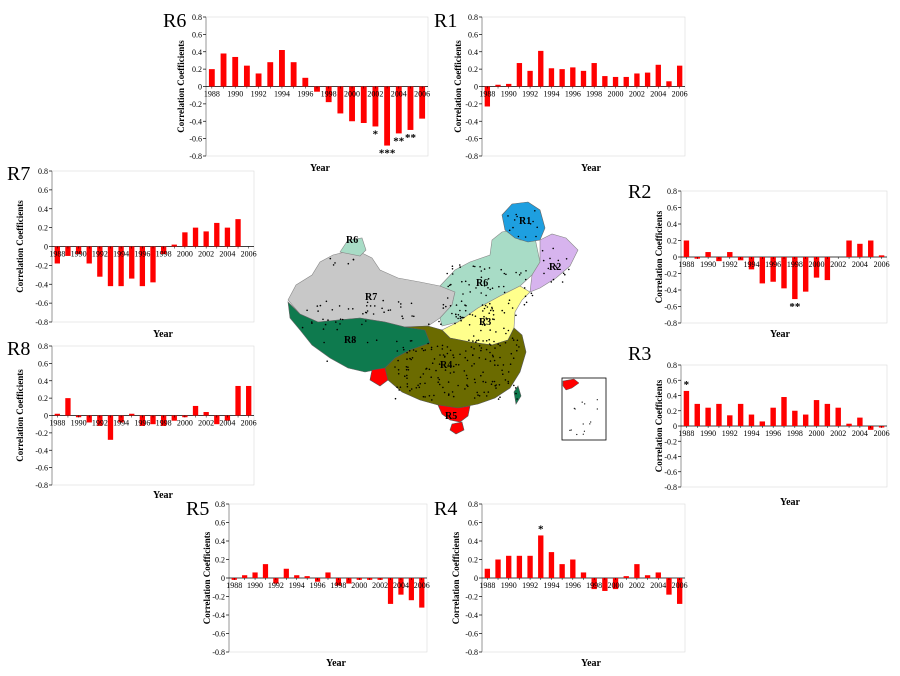 Image resolution: width=900 pixels, height=676 pixels. I want to click on panel-title: R7, so click(18, 174).